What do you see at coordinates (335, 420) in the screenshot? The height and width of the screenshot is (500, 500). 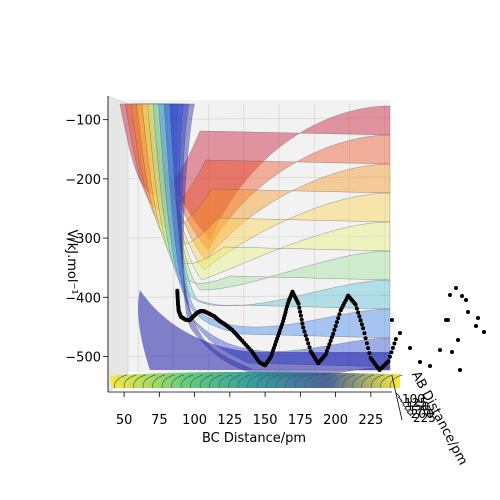 I see `x-tick-label: 200` at bounding box center [335, 420].